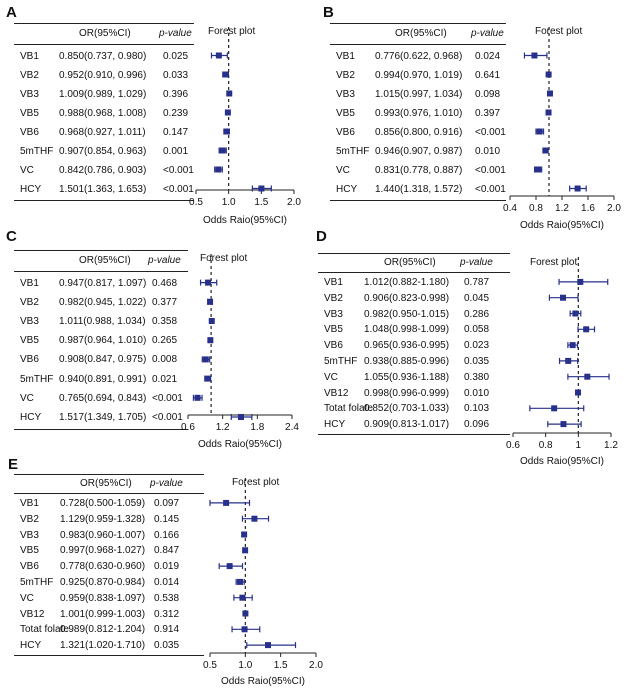  I want to click on row-or-ci: 0.925(0.870-0.984), so click(103, 582).